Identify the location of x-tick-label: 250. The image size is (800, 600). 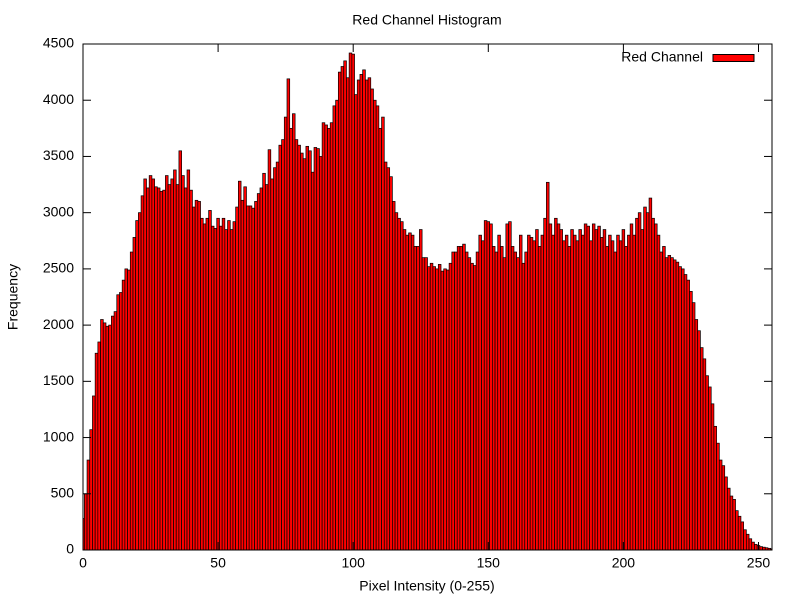
(759, 563).